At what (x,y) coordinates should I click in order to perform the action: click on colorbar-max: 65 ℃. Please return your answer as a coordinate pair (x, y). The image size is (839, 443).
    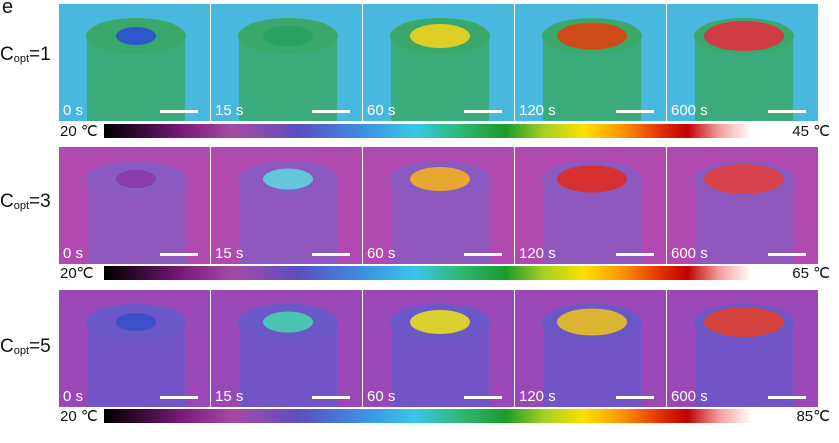
    Looking at the image, I should click on (811, 273).